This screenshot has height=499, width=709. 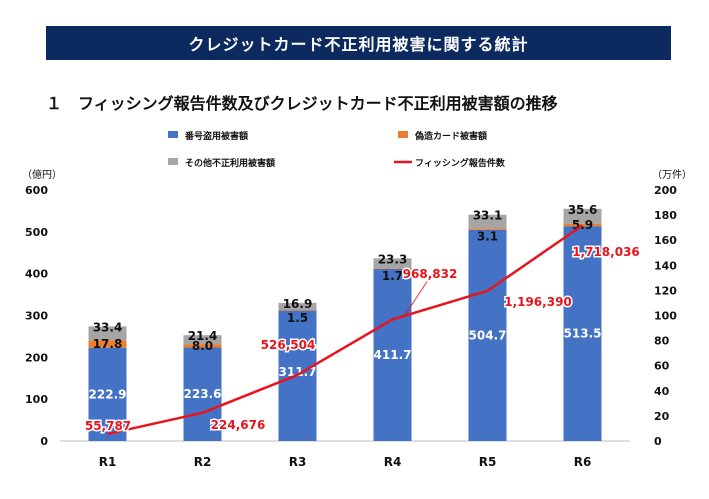 What do you see at coordinates (583, 210) in the screenshot?
I see `bar-label-series-3: 35.6` at bounding box center [583, 210].